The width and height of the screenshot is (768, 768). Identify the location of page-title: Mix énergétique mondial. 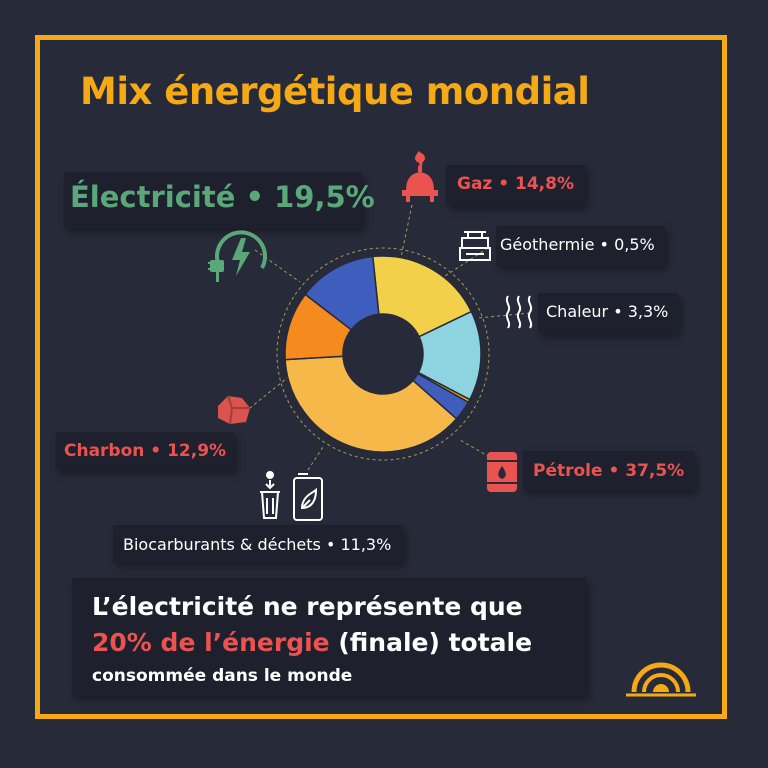
(335, 91).